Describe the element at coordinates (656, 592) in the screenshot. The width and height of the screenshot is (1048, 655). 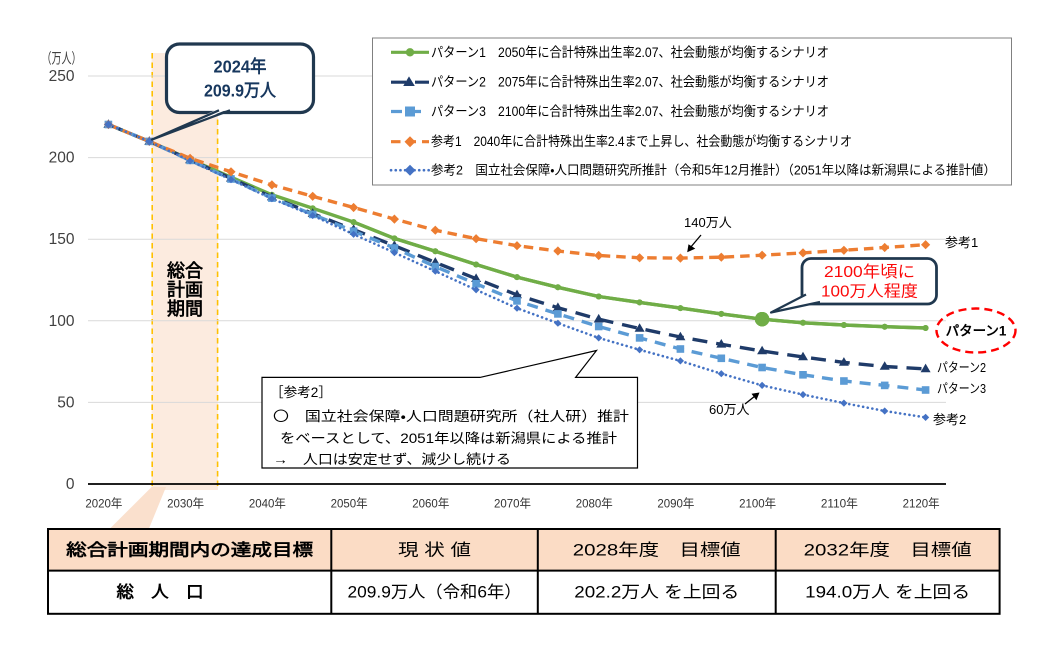
I see `svg-text: 202.2万人 を上回る` at that location.